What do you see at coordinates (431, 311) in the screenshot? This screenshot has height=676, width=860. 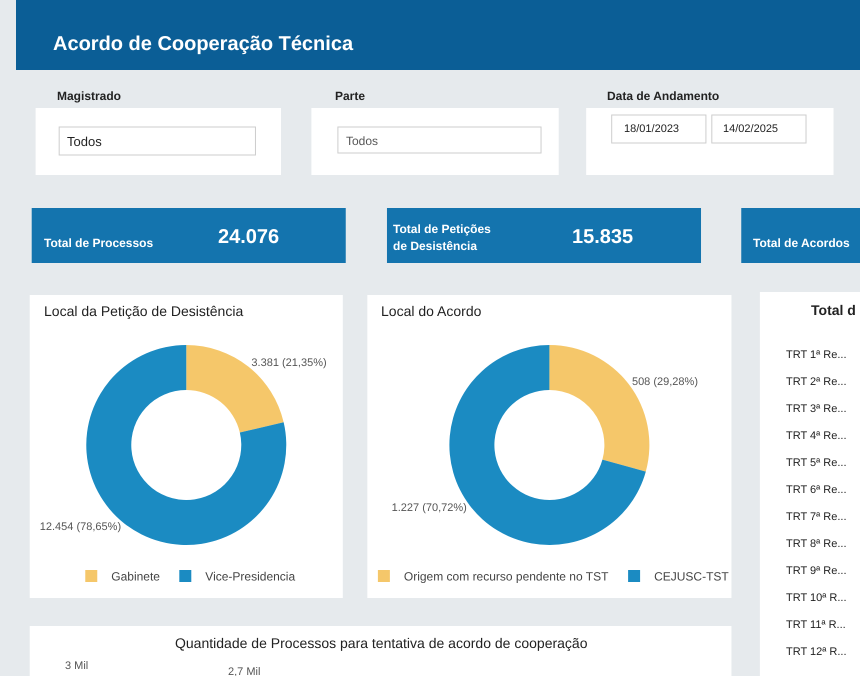 I see `chart-title: Local do Acordo` at bounding box center [431, 311].